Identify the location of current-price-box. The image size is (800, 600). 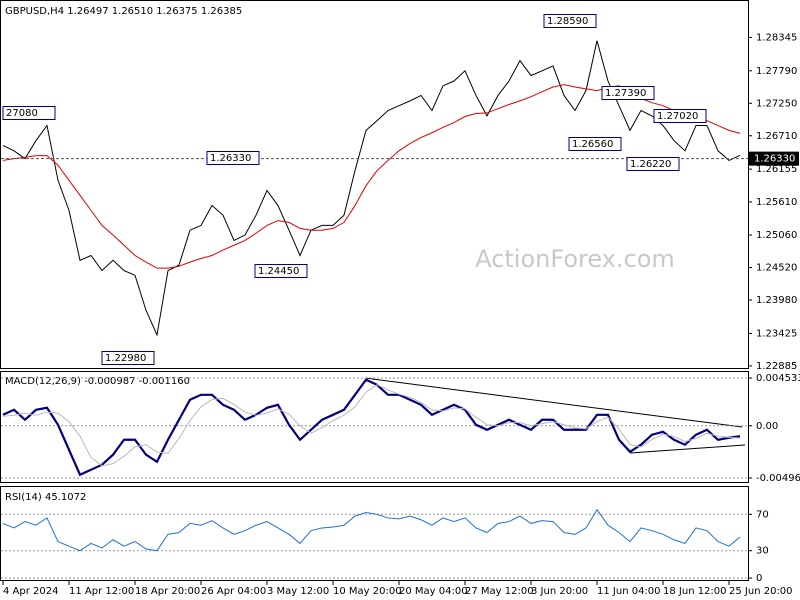
(774, 158).